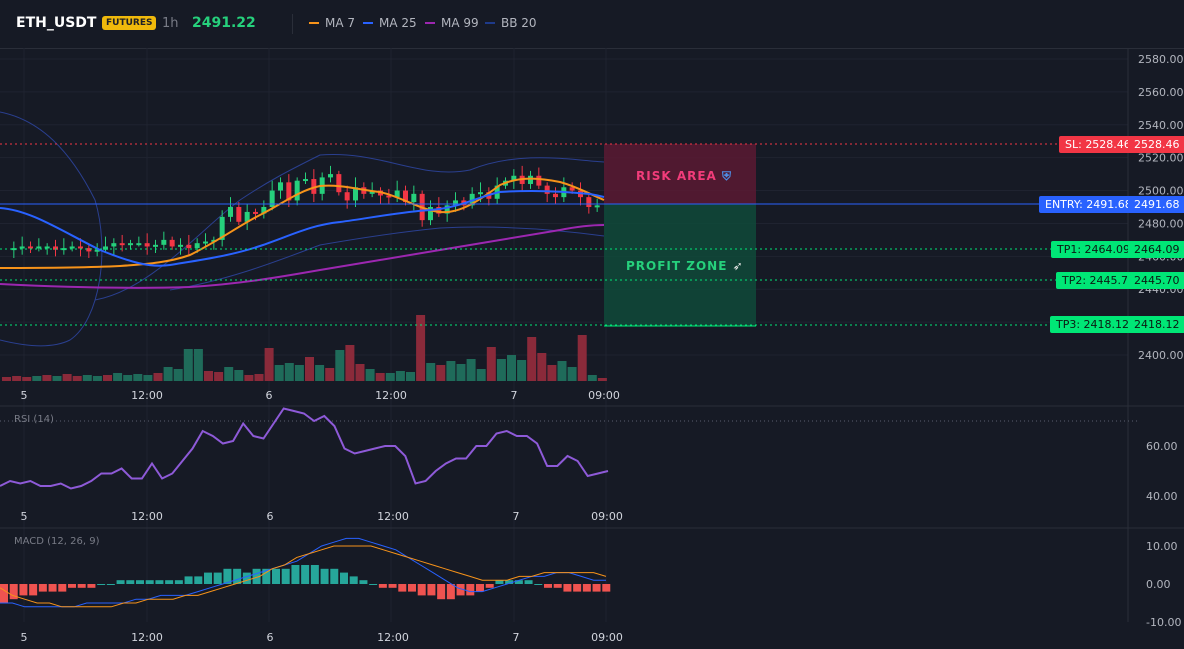 Image resolution: width=1184 pixels, height=649 pixels. What do you see at coordinates (368, 23) in the screenshot?
I see `ma25-swatch` at bounding box center [368, 23].